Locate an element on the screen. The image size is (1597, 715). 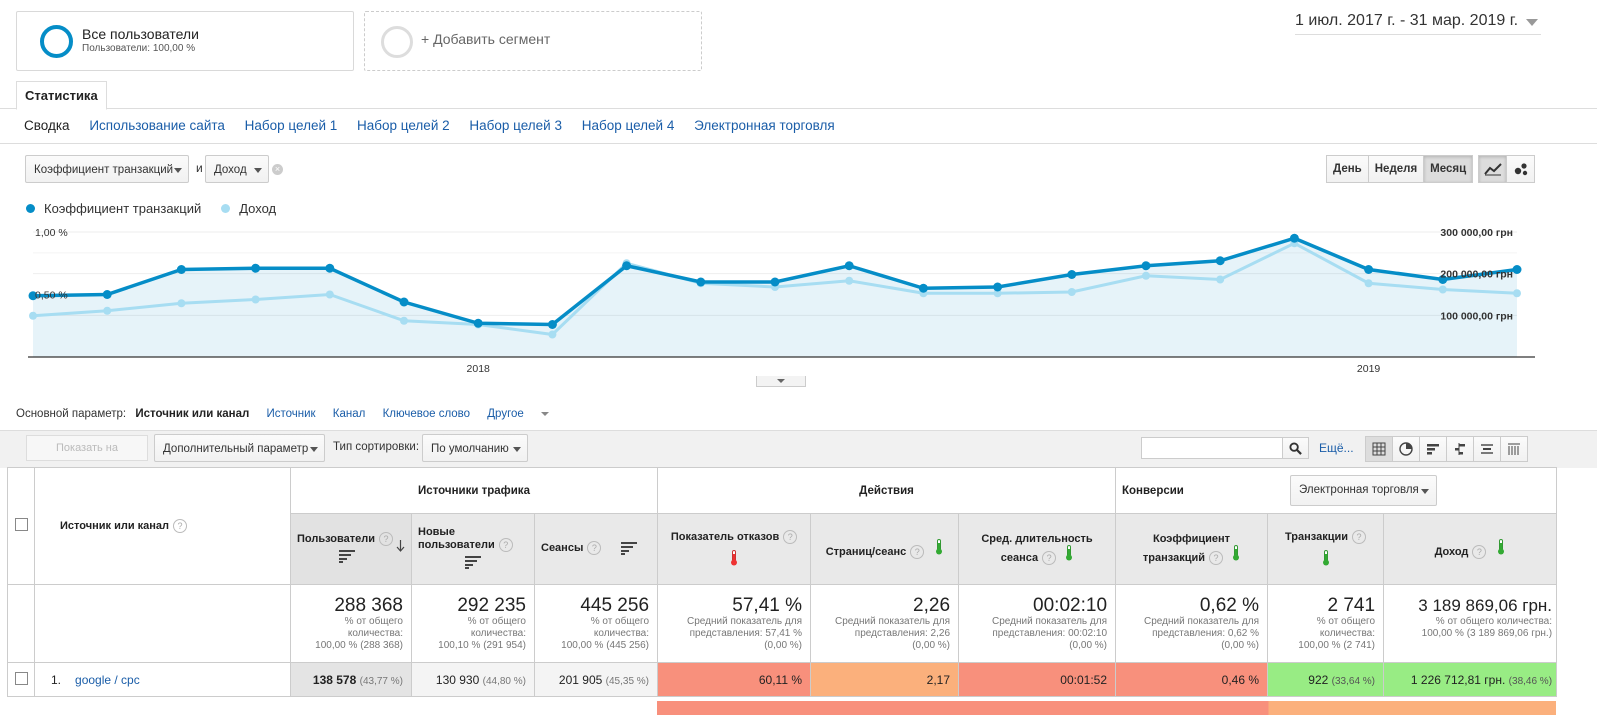
total-value: 2,26 is located at coordinates (932, 605).